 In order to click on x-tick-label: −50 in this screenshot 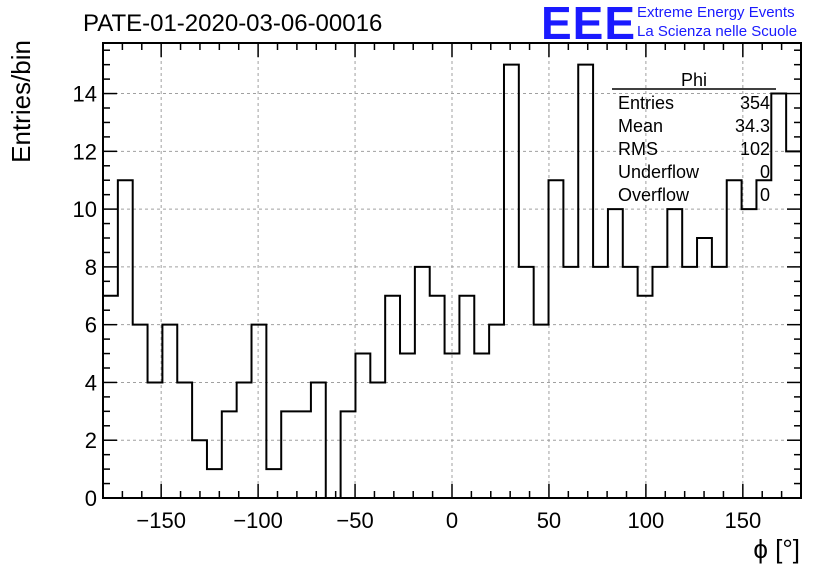, I will do `click(354, 520)`.